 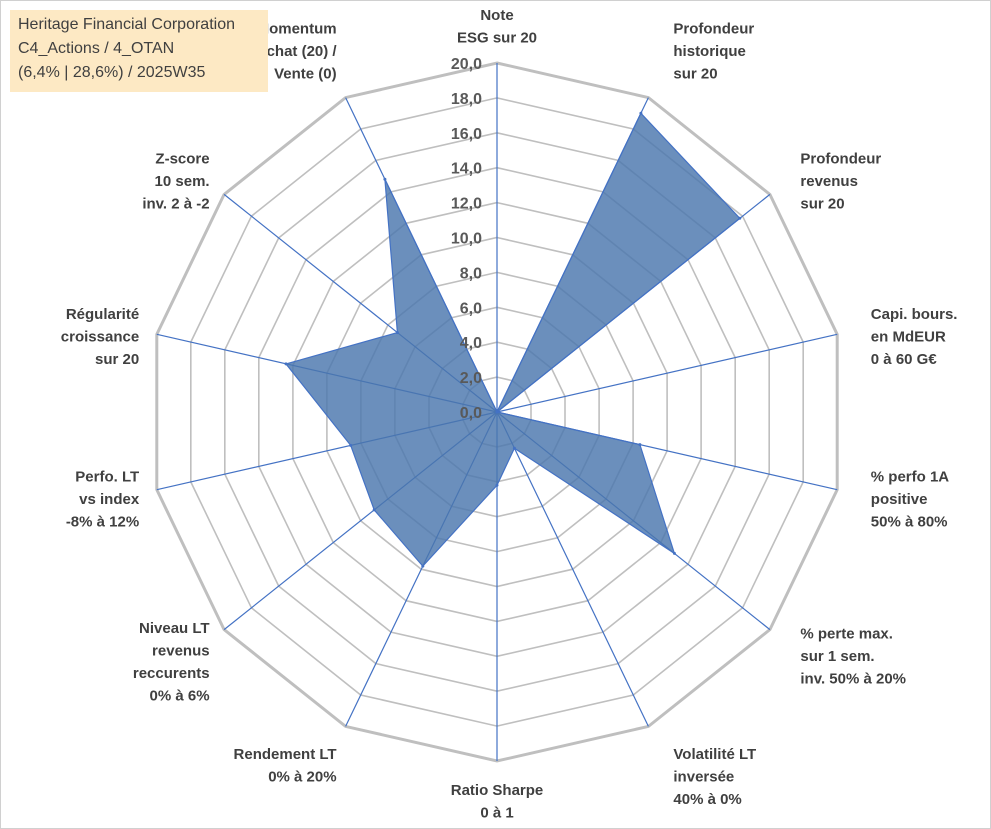 I want to click on axis-label: Régularité croissance sur 20, so click(x=100, y=337).